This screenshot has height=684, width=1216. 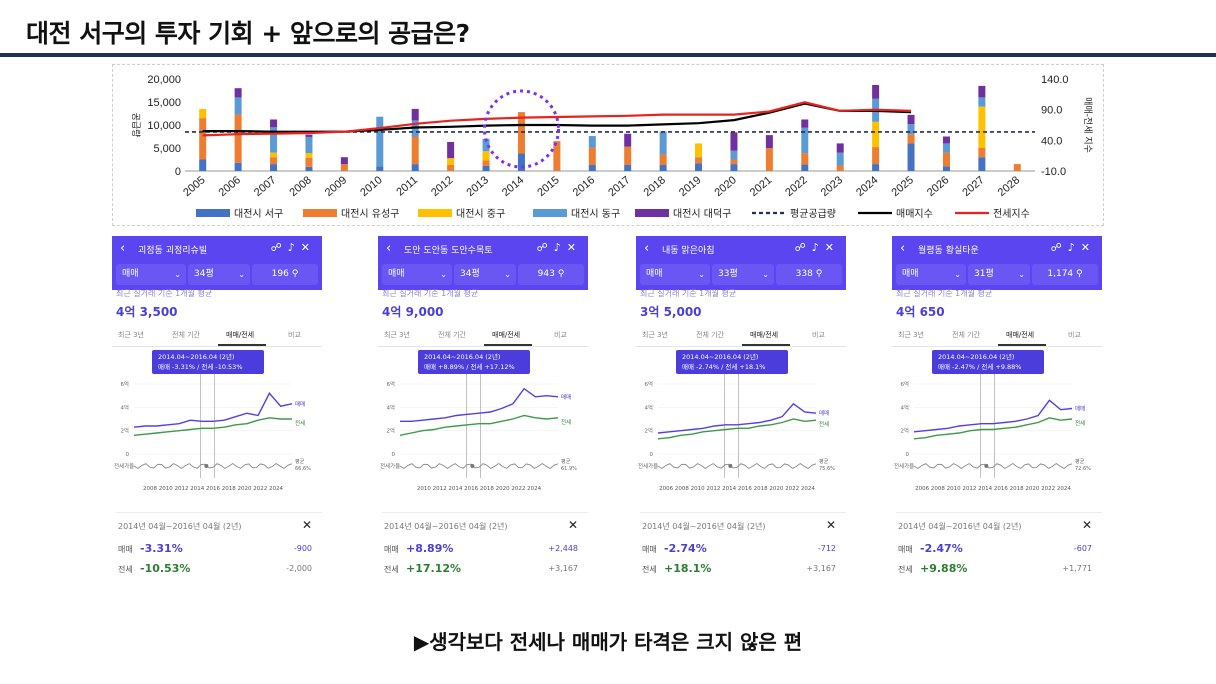 I want to click on gap-ratio-label: 전세가율, so click(x=904, y=466).